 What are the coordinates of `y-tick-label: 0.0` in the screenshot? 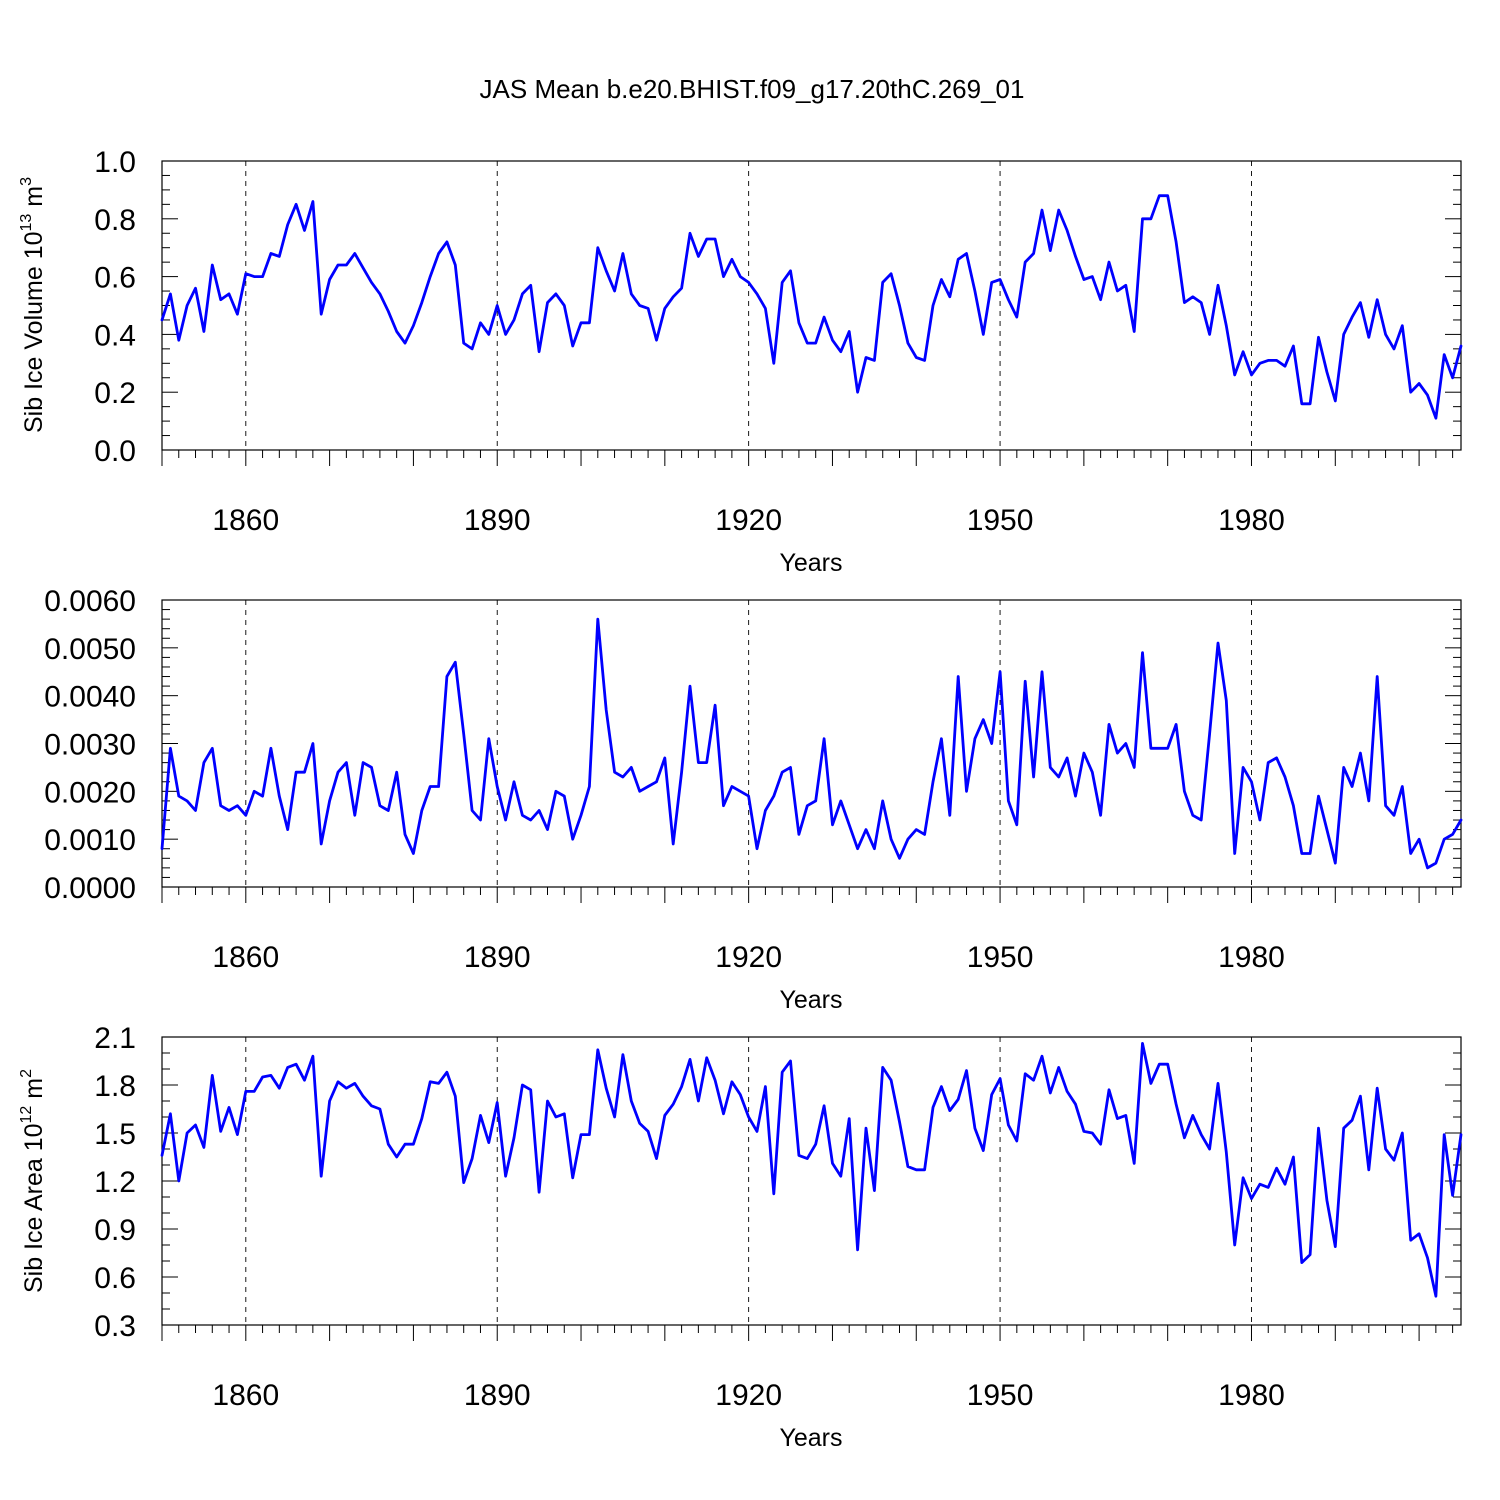 It's located at (115, 451).